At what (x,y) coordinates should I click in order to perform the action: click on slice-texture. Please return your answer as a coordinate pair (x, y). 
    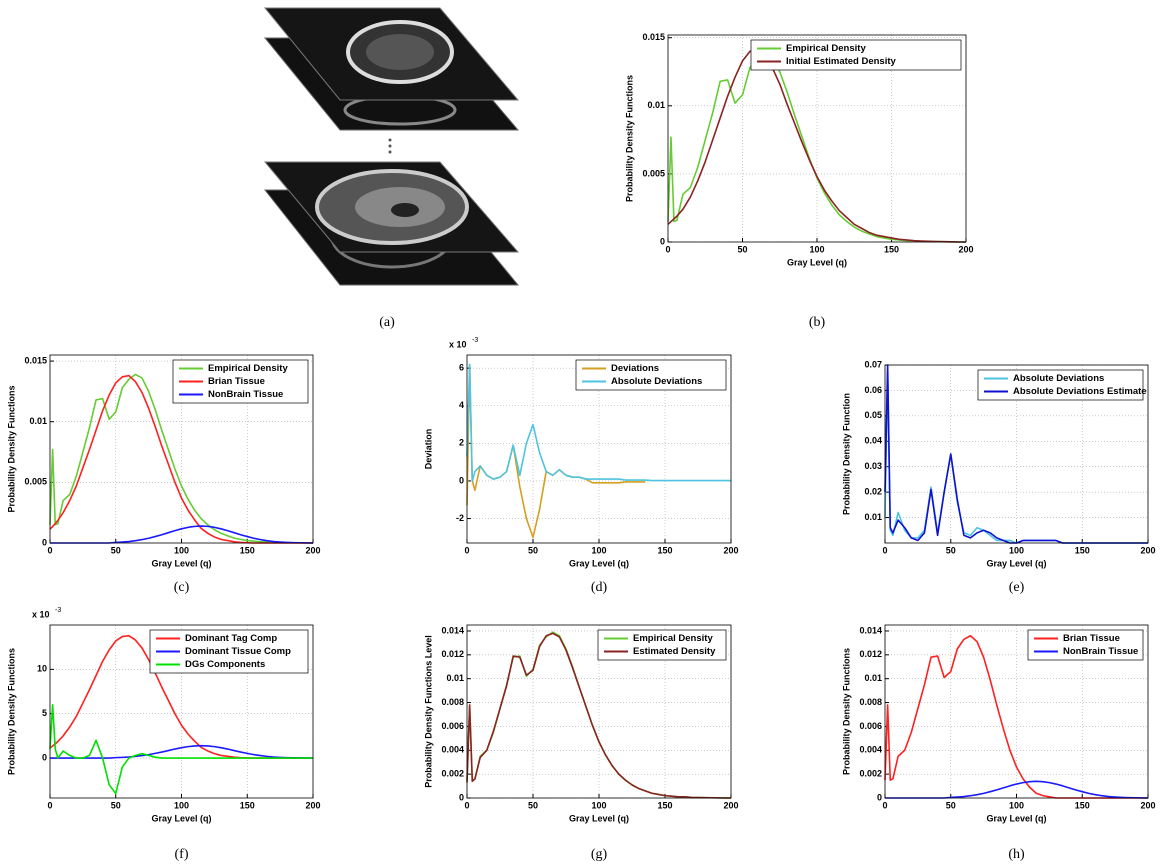
    Looking at the image, I should click on (400, 52).